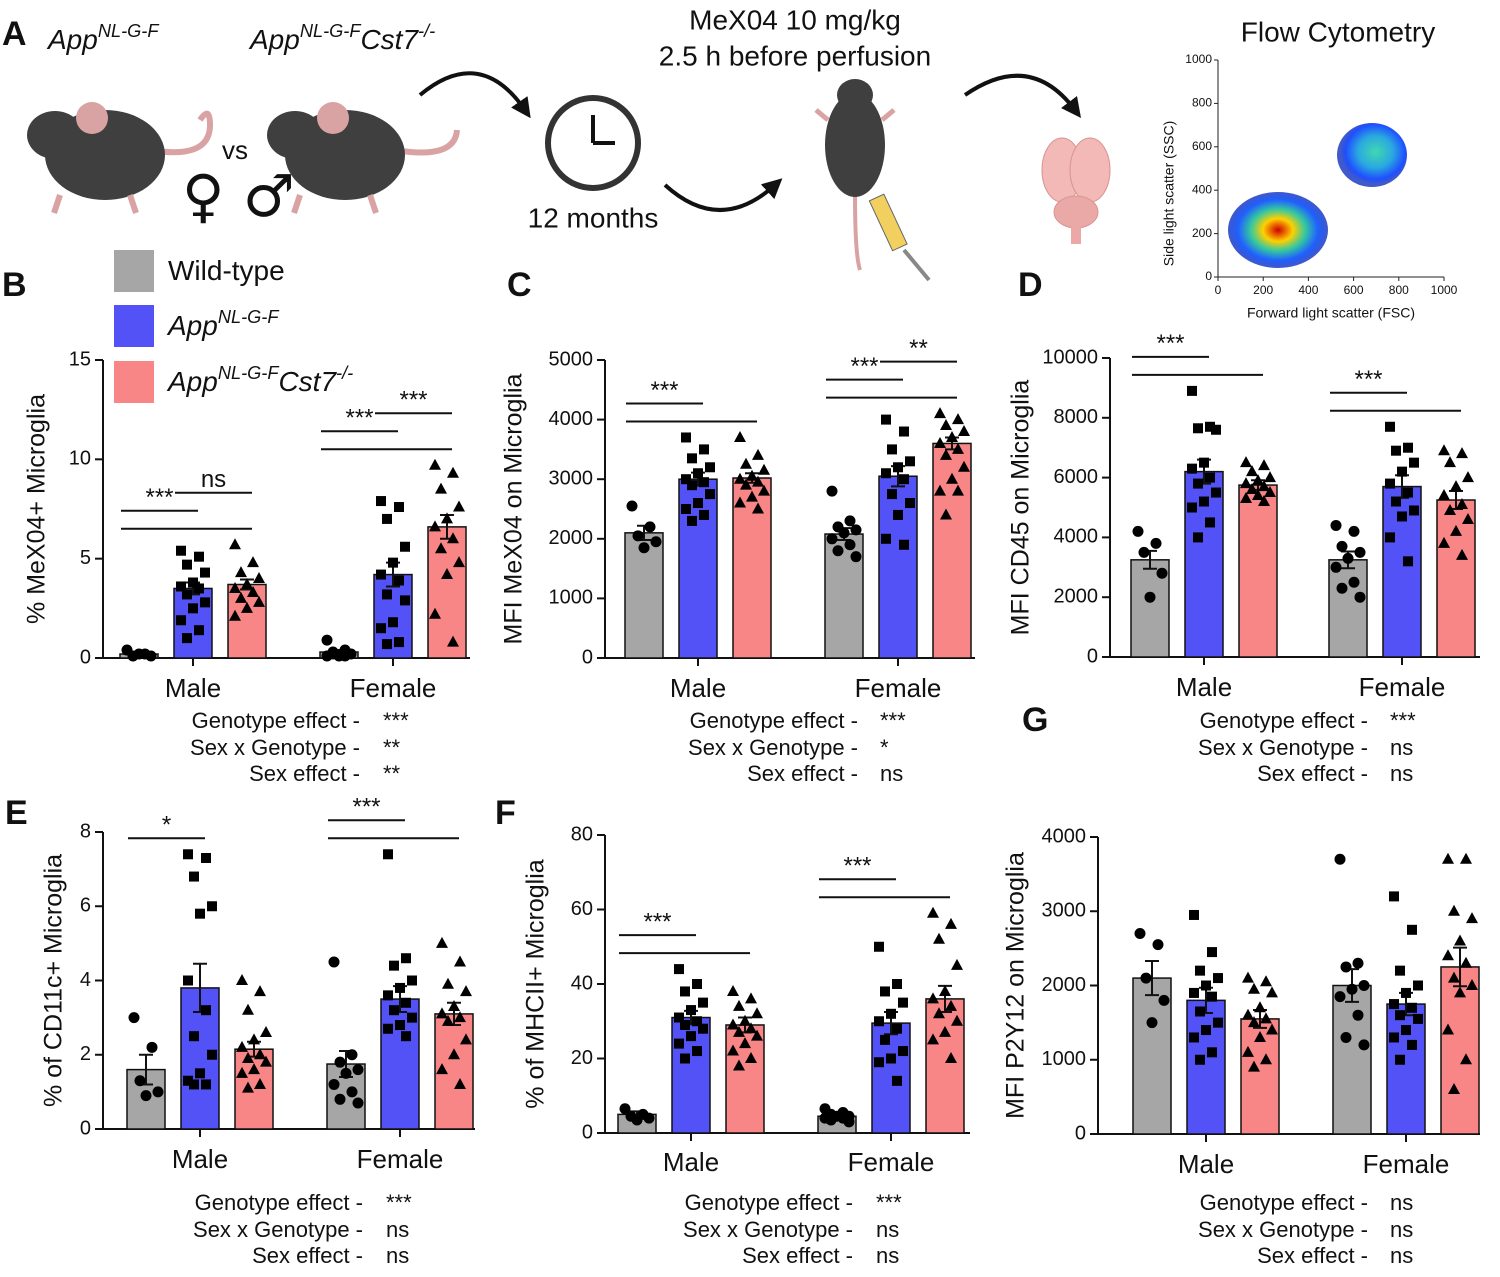 The height and width of the screenshot is (1277, 1500). What do you see at coordinates (1035, 720) in the screenshot?
I see `panel-label: G` at bounding box center [1035, 720].